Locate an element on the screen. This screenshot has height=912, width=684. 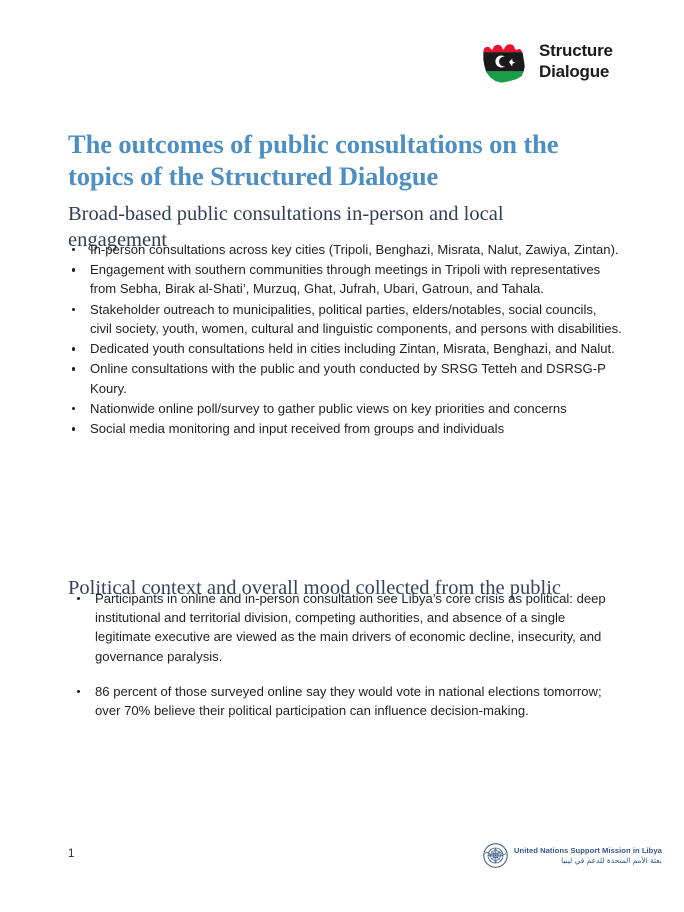
brand-line-1: Structure is located at coordinates (576, 51).